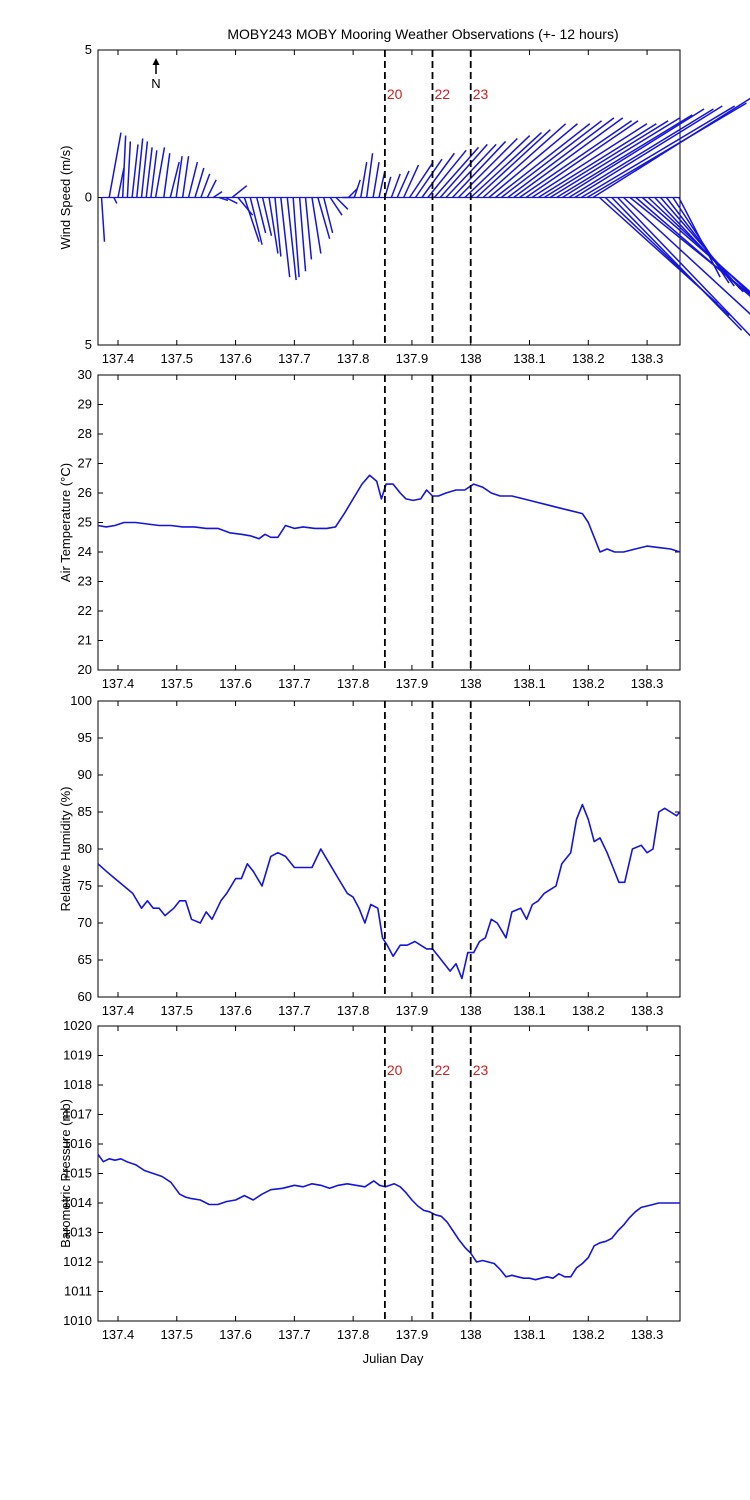 The image size is (750, 1500). Describe the element at coordinates (85, 669) in the screenshot. I see `y-tick-label: 20` at that location.